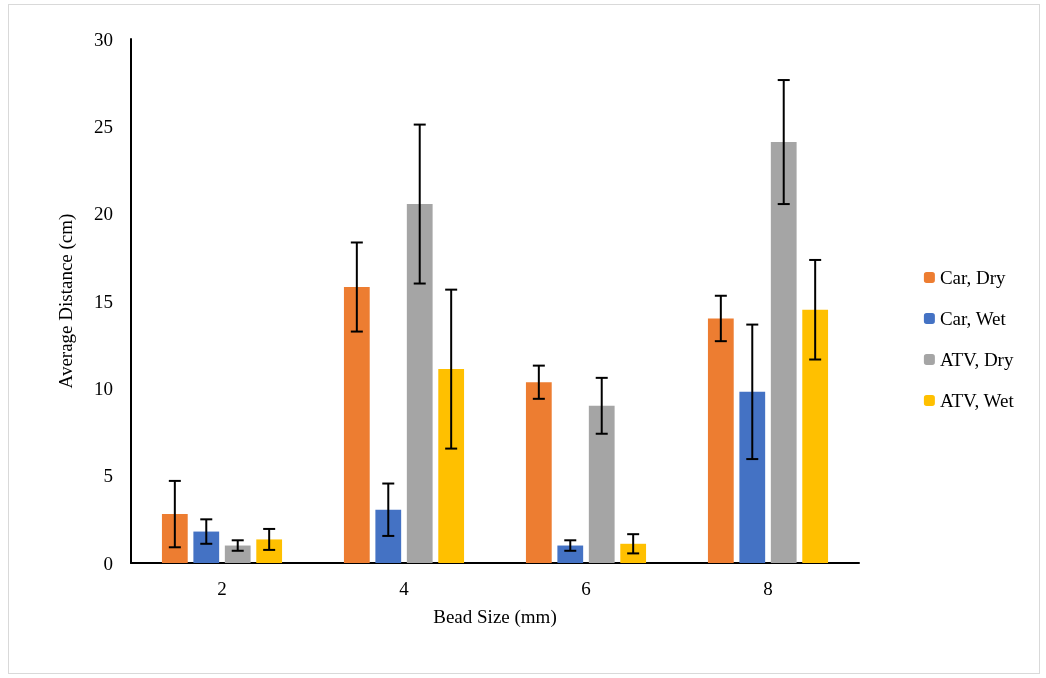  Describe the element at coordinates (66, 301) in the screenshot. I see `y-axis-title: Average Distance (cm)` at that location.